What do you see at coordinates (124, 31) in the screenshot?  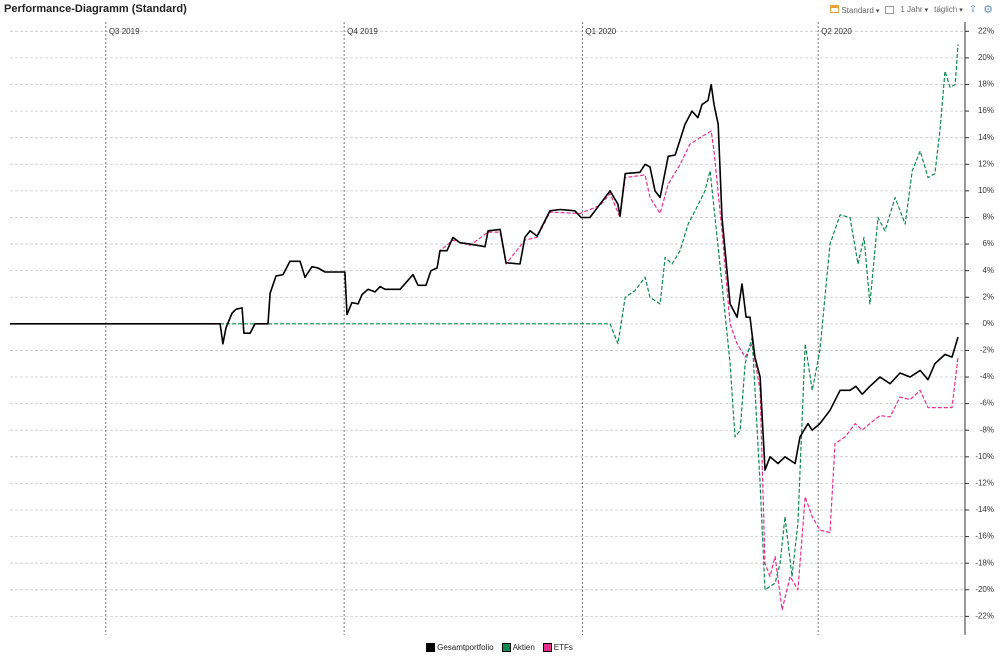 I see `x-tick-label: Q3 2019` at bounding box center [124, 31].